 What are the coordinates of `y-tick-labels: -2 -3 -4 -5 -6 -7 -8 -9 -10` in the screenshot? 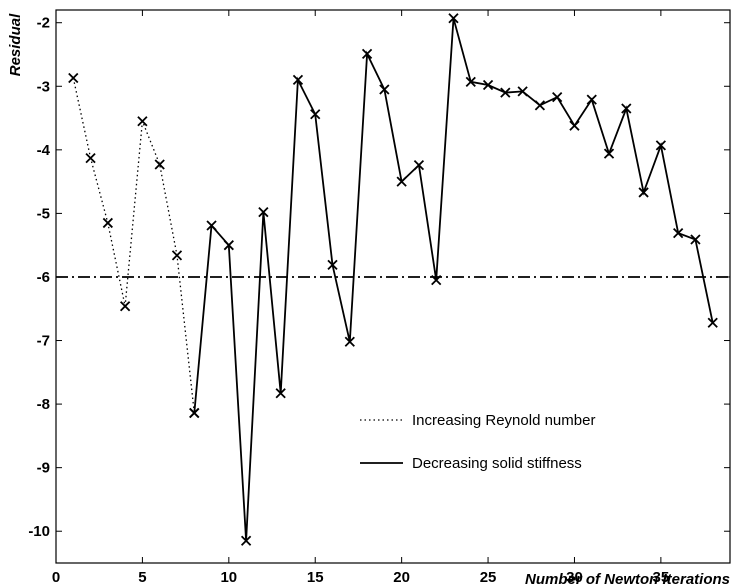 It's located at (39, 278).